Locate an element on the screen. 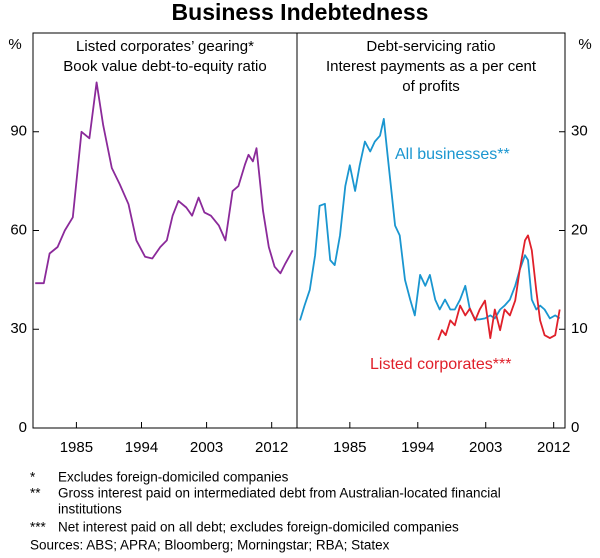 The image size is (600, 558). panel-subtitle: Book value debt-to-equity ratio is located at coordinates (164, 66).